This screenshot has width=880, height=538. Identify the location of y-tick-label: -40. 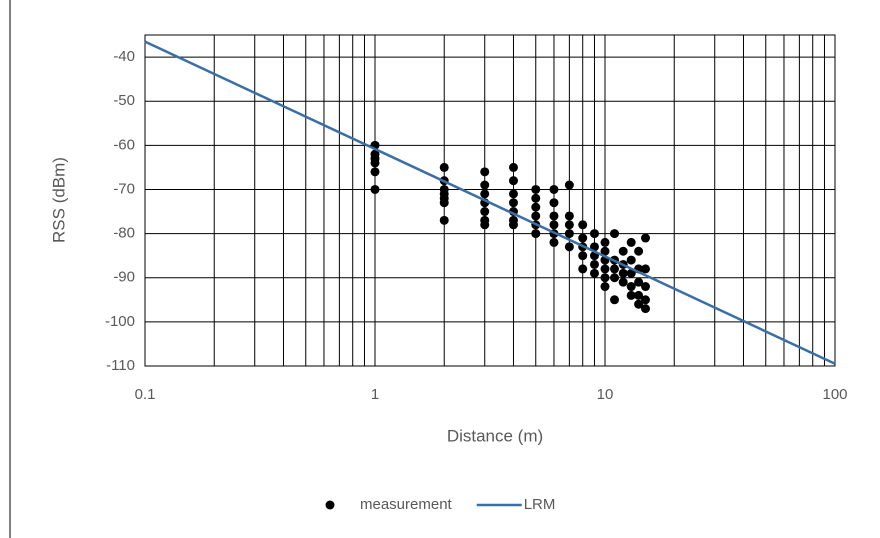
(124, 56).